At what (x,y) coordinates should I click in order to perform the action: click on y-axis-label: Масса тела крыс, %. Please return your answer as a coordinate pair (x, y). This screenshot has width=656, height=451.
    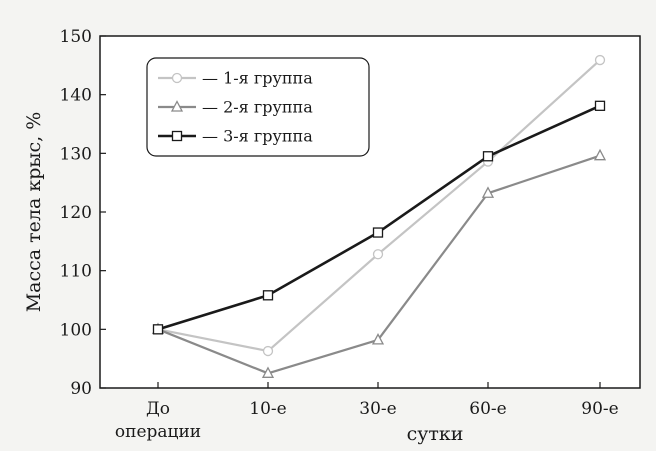
    Looking at the image, I should click on (34, 212).